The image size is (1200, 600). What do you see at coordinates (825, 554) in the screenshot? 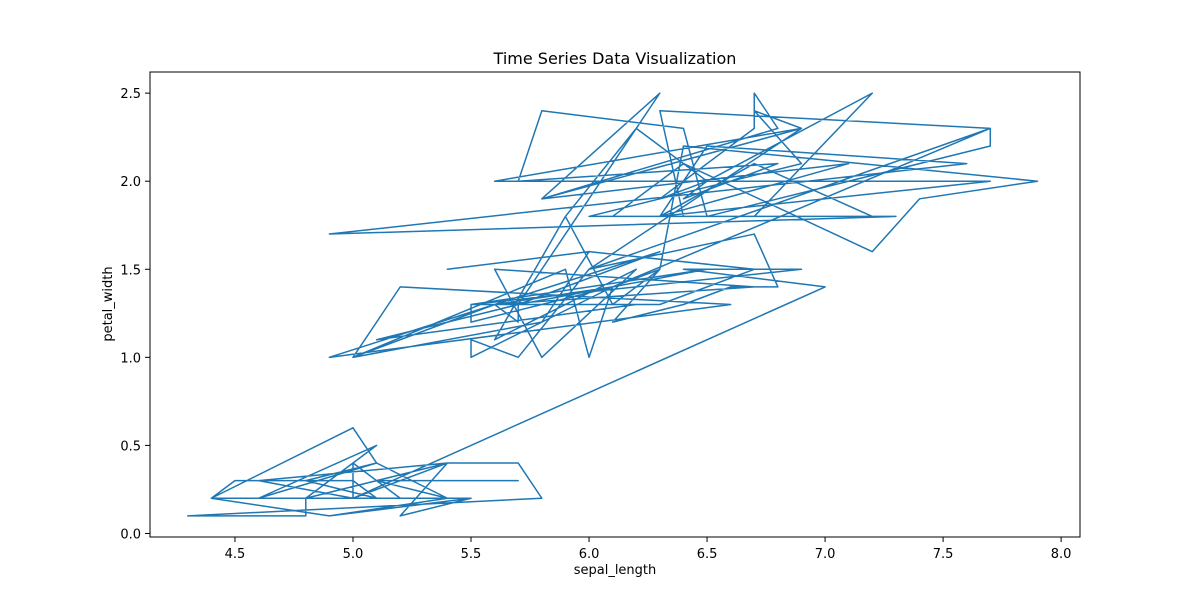
I see `x-tick-label: 7.0` at bounding box center [825, 554].